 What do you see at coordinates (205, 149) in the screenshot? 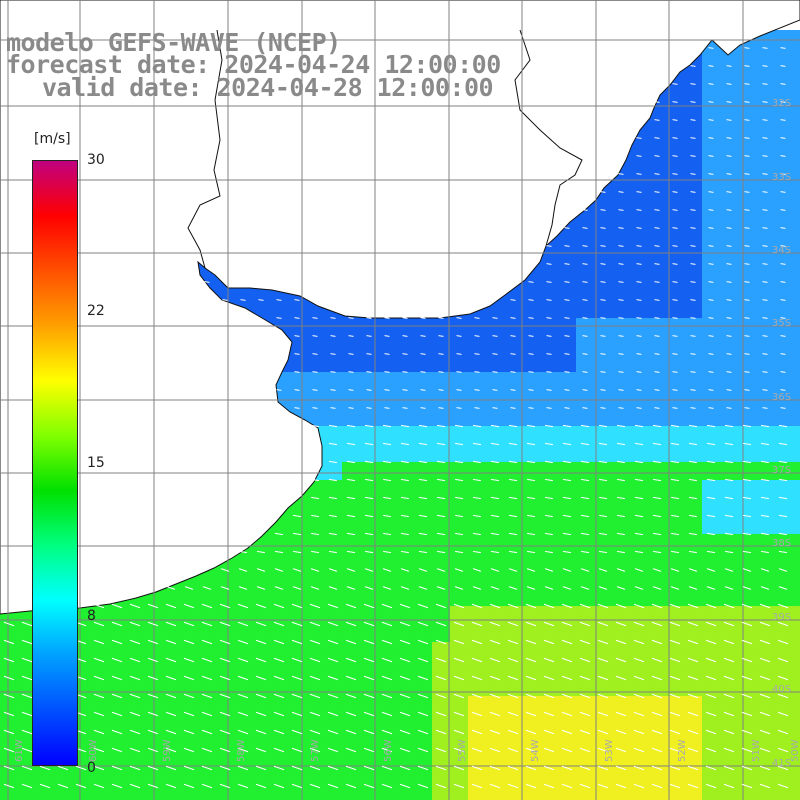
I see `country-border` at bounding box center [205, 149].